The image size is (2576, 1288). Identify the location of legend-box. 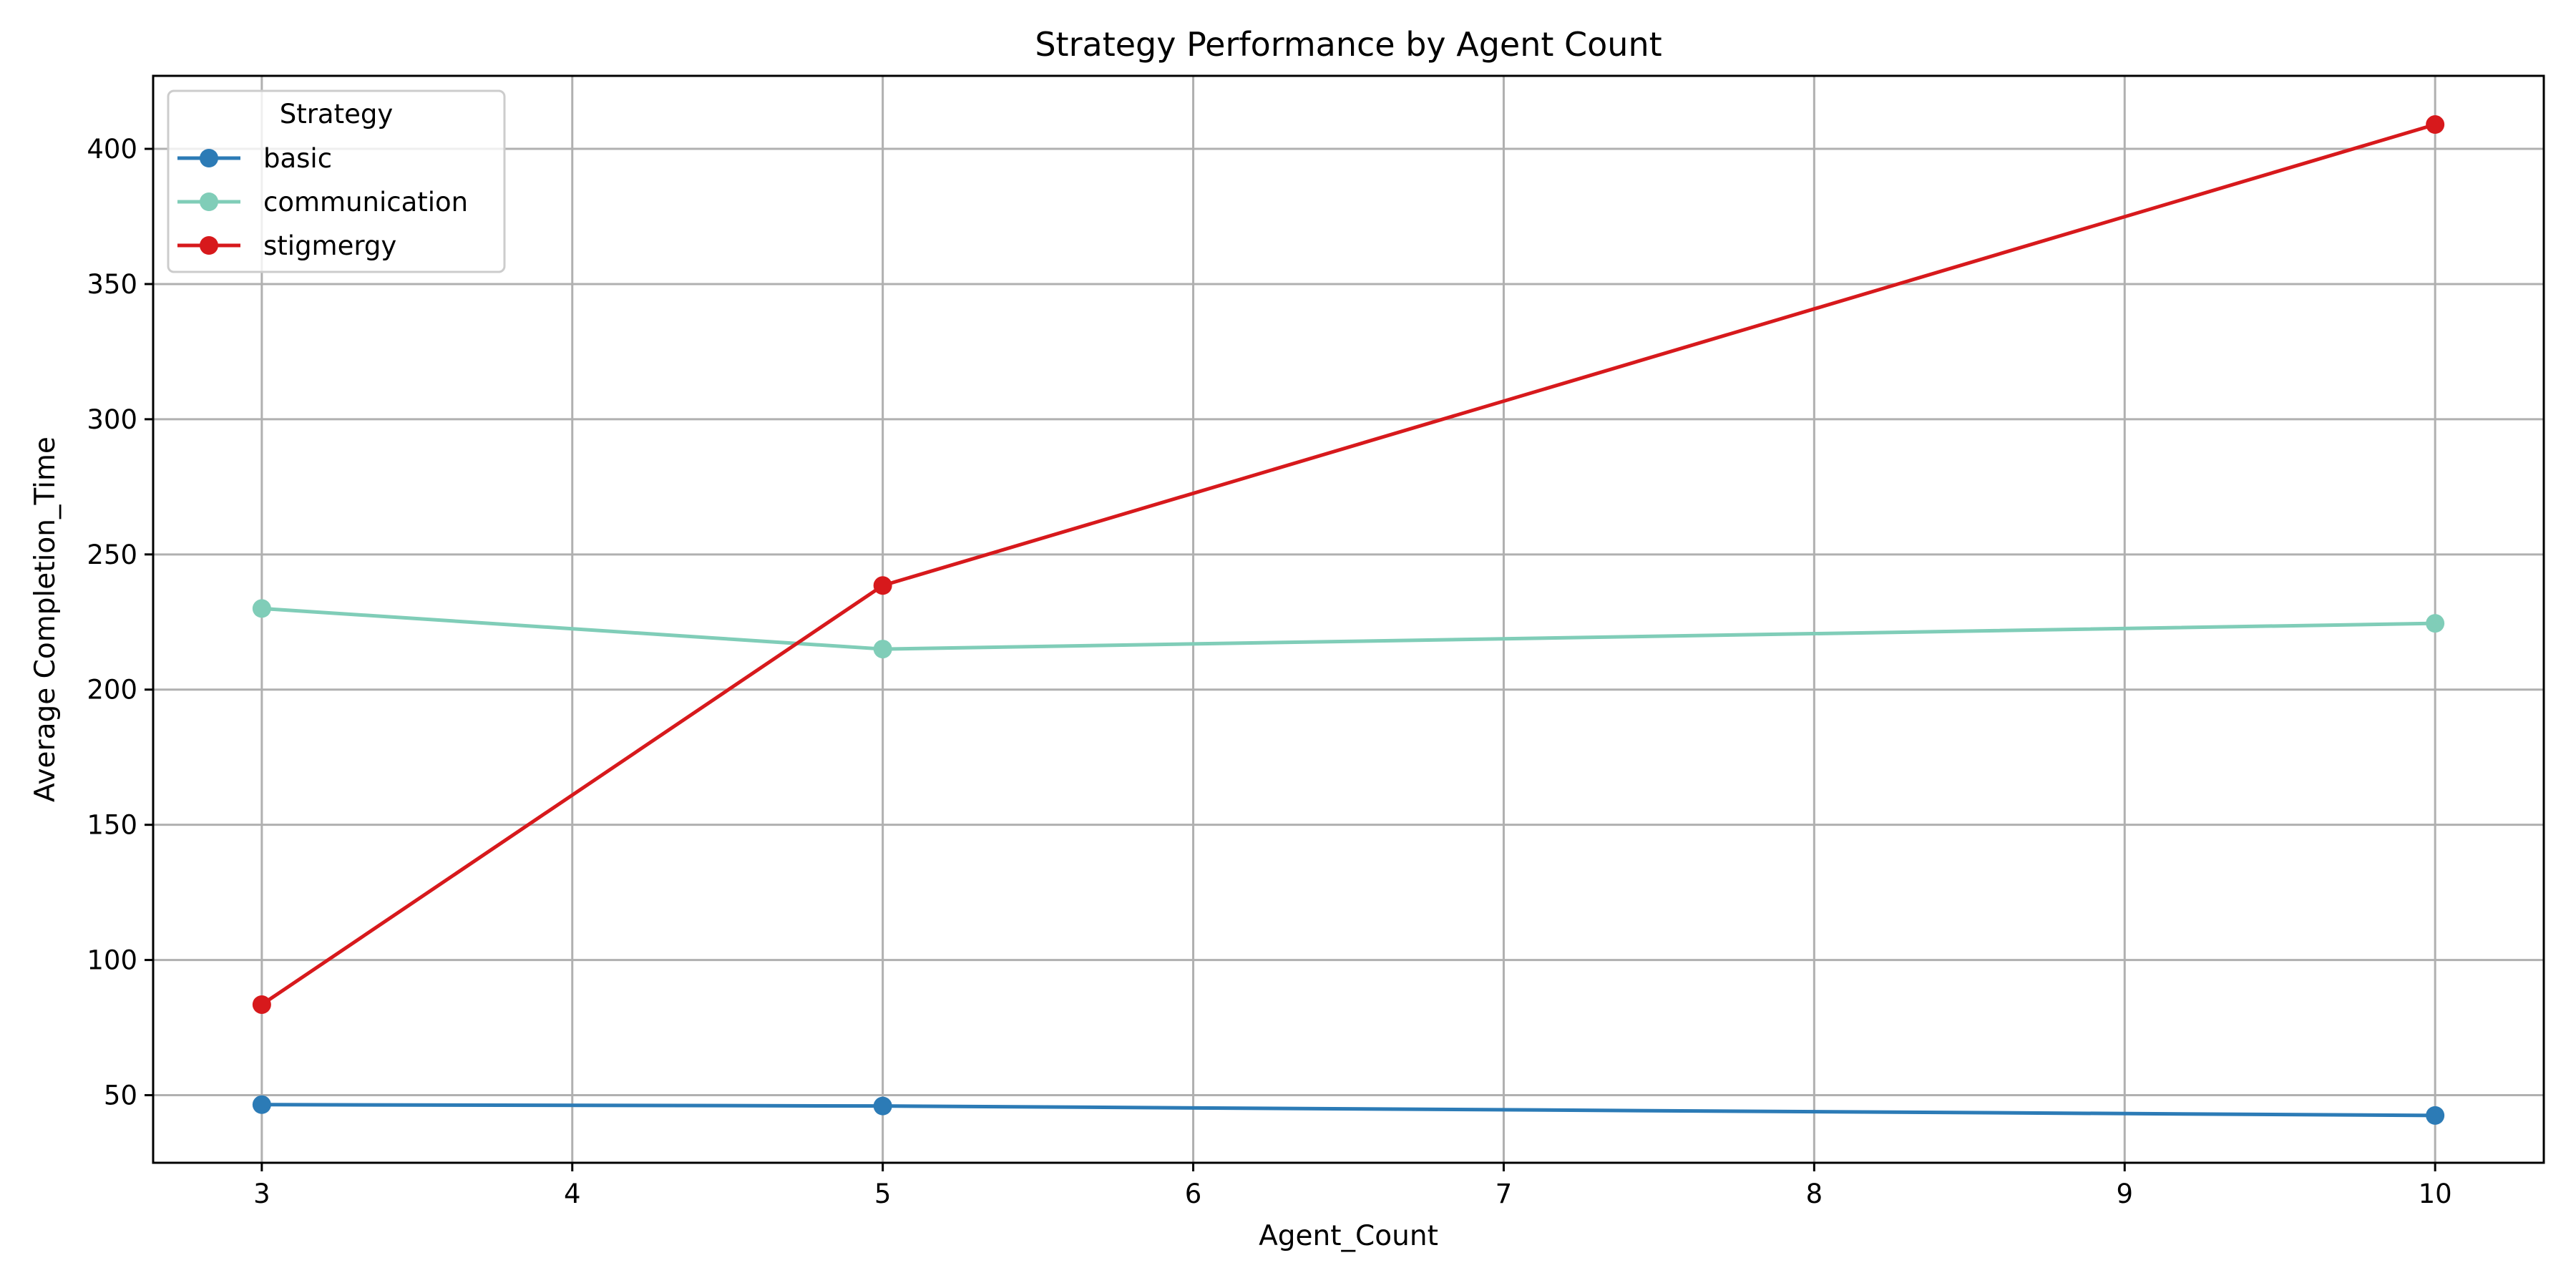
(336, 181).